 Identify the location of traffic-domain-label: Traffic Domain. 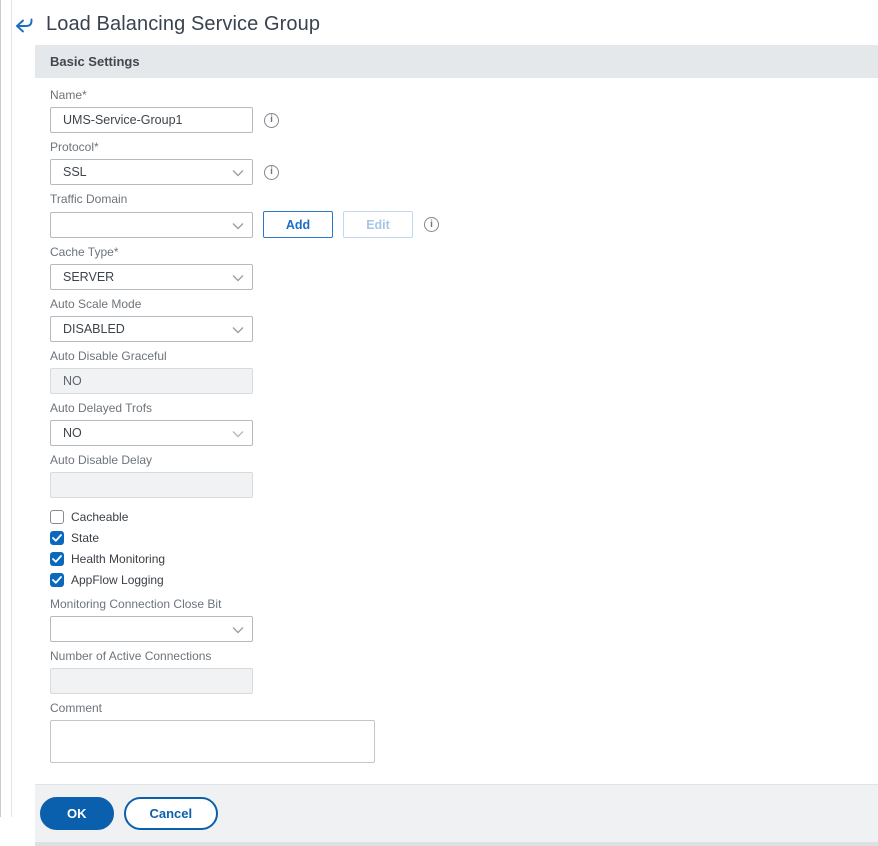
(89, 199).